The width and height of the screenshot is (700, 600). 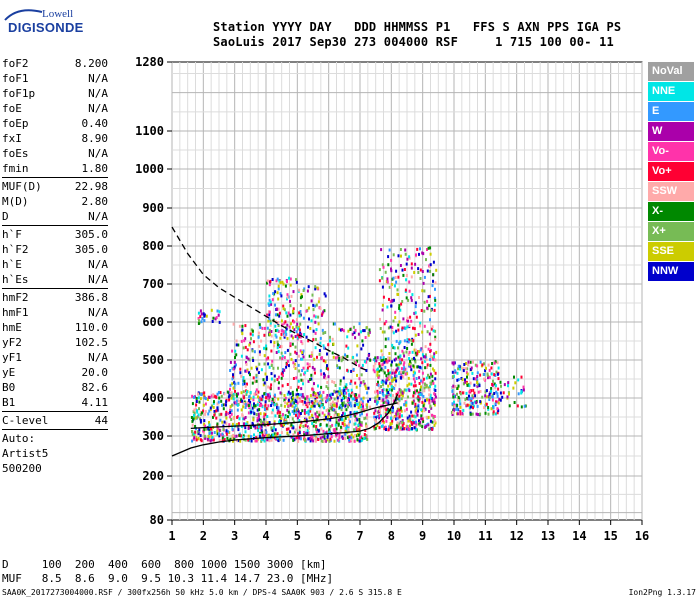 What do you see at coordinates (55, 108) in the screenshot?
I see `param-row: foE N/A` at bounding box center [55, 108].